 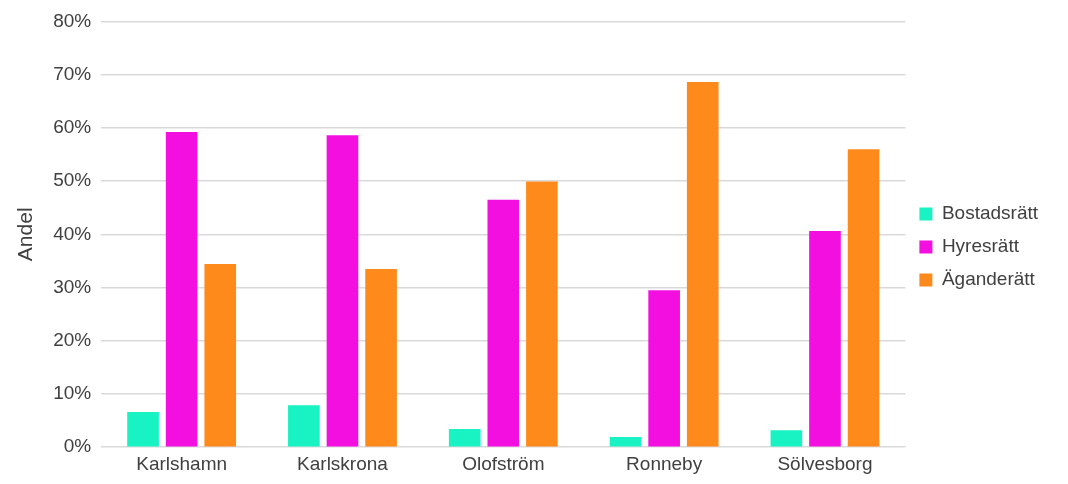 I want to click on x-tick-label: Karlskrona, so click(x=343, y=463).